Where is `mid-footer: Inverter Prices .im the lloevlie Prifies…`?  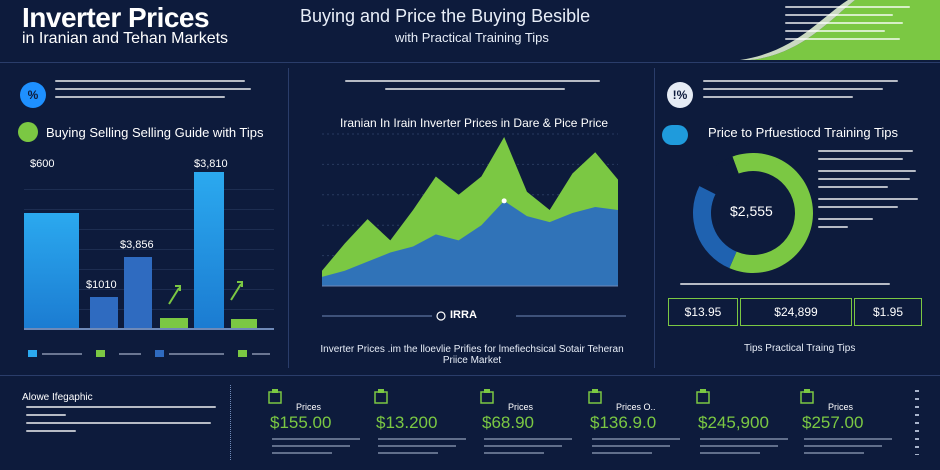 mid-footer: Inverter Prices .im the lloevlie Prifies… is located at coordinates (472, 355).